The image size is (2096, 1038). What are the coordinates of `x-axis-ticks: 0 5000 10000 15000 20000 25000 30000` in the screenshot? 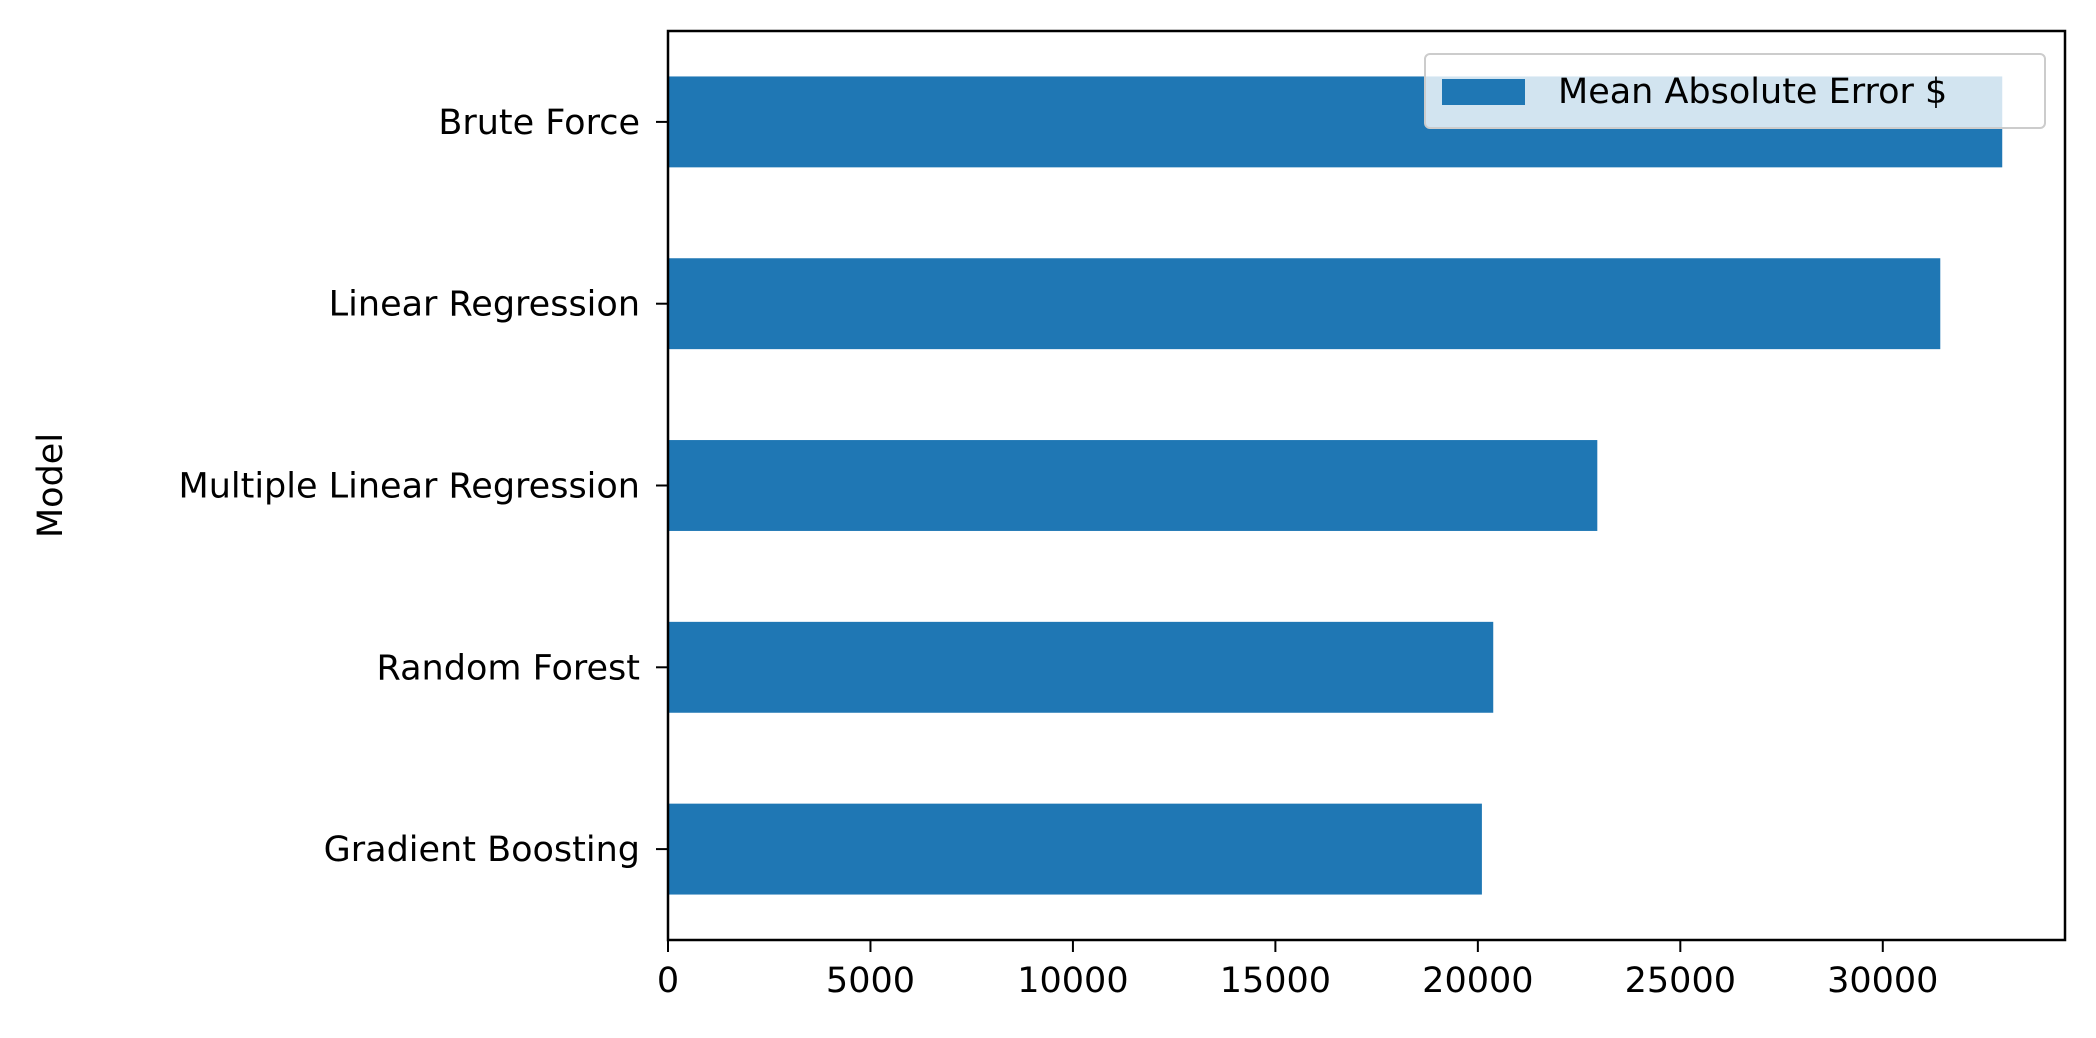 It's located at (1297, 970).